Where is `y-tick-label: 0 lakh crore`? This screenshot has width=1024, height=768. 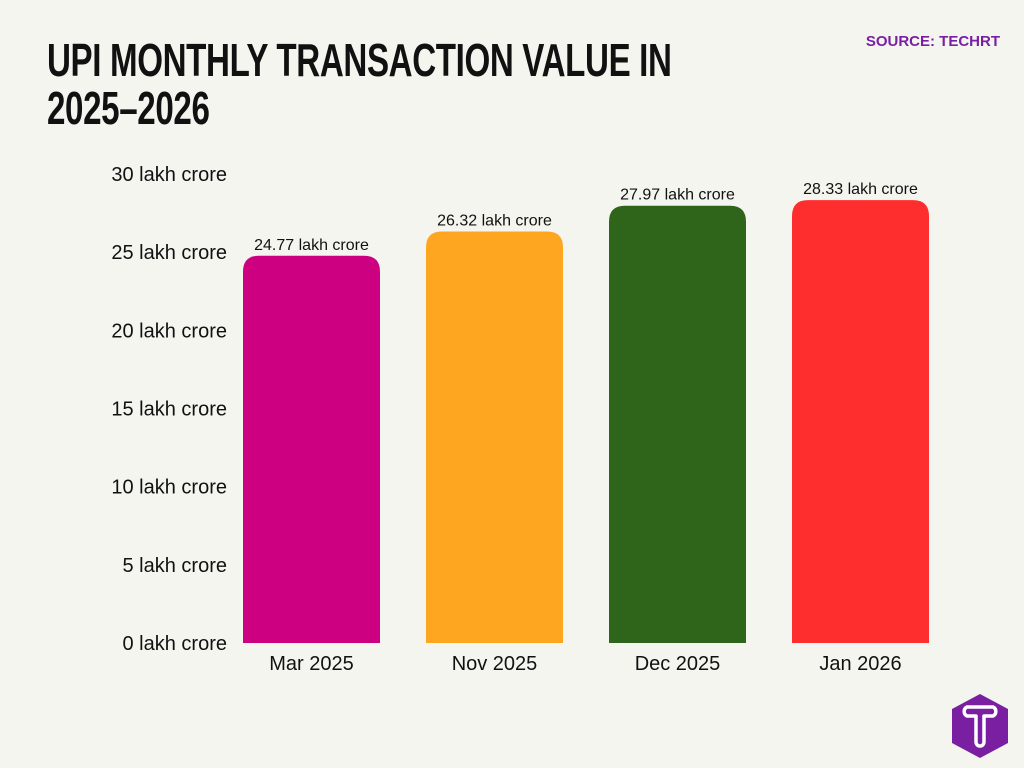
y-tick-label: 0 lakh crore is located at coordinates (175, 644).